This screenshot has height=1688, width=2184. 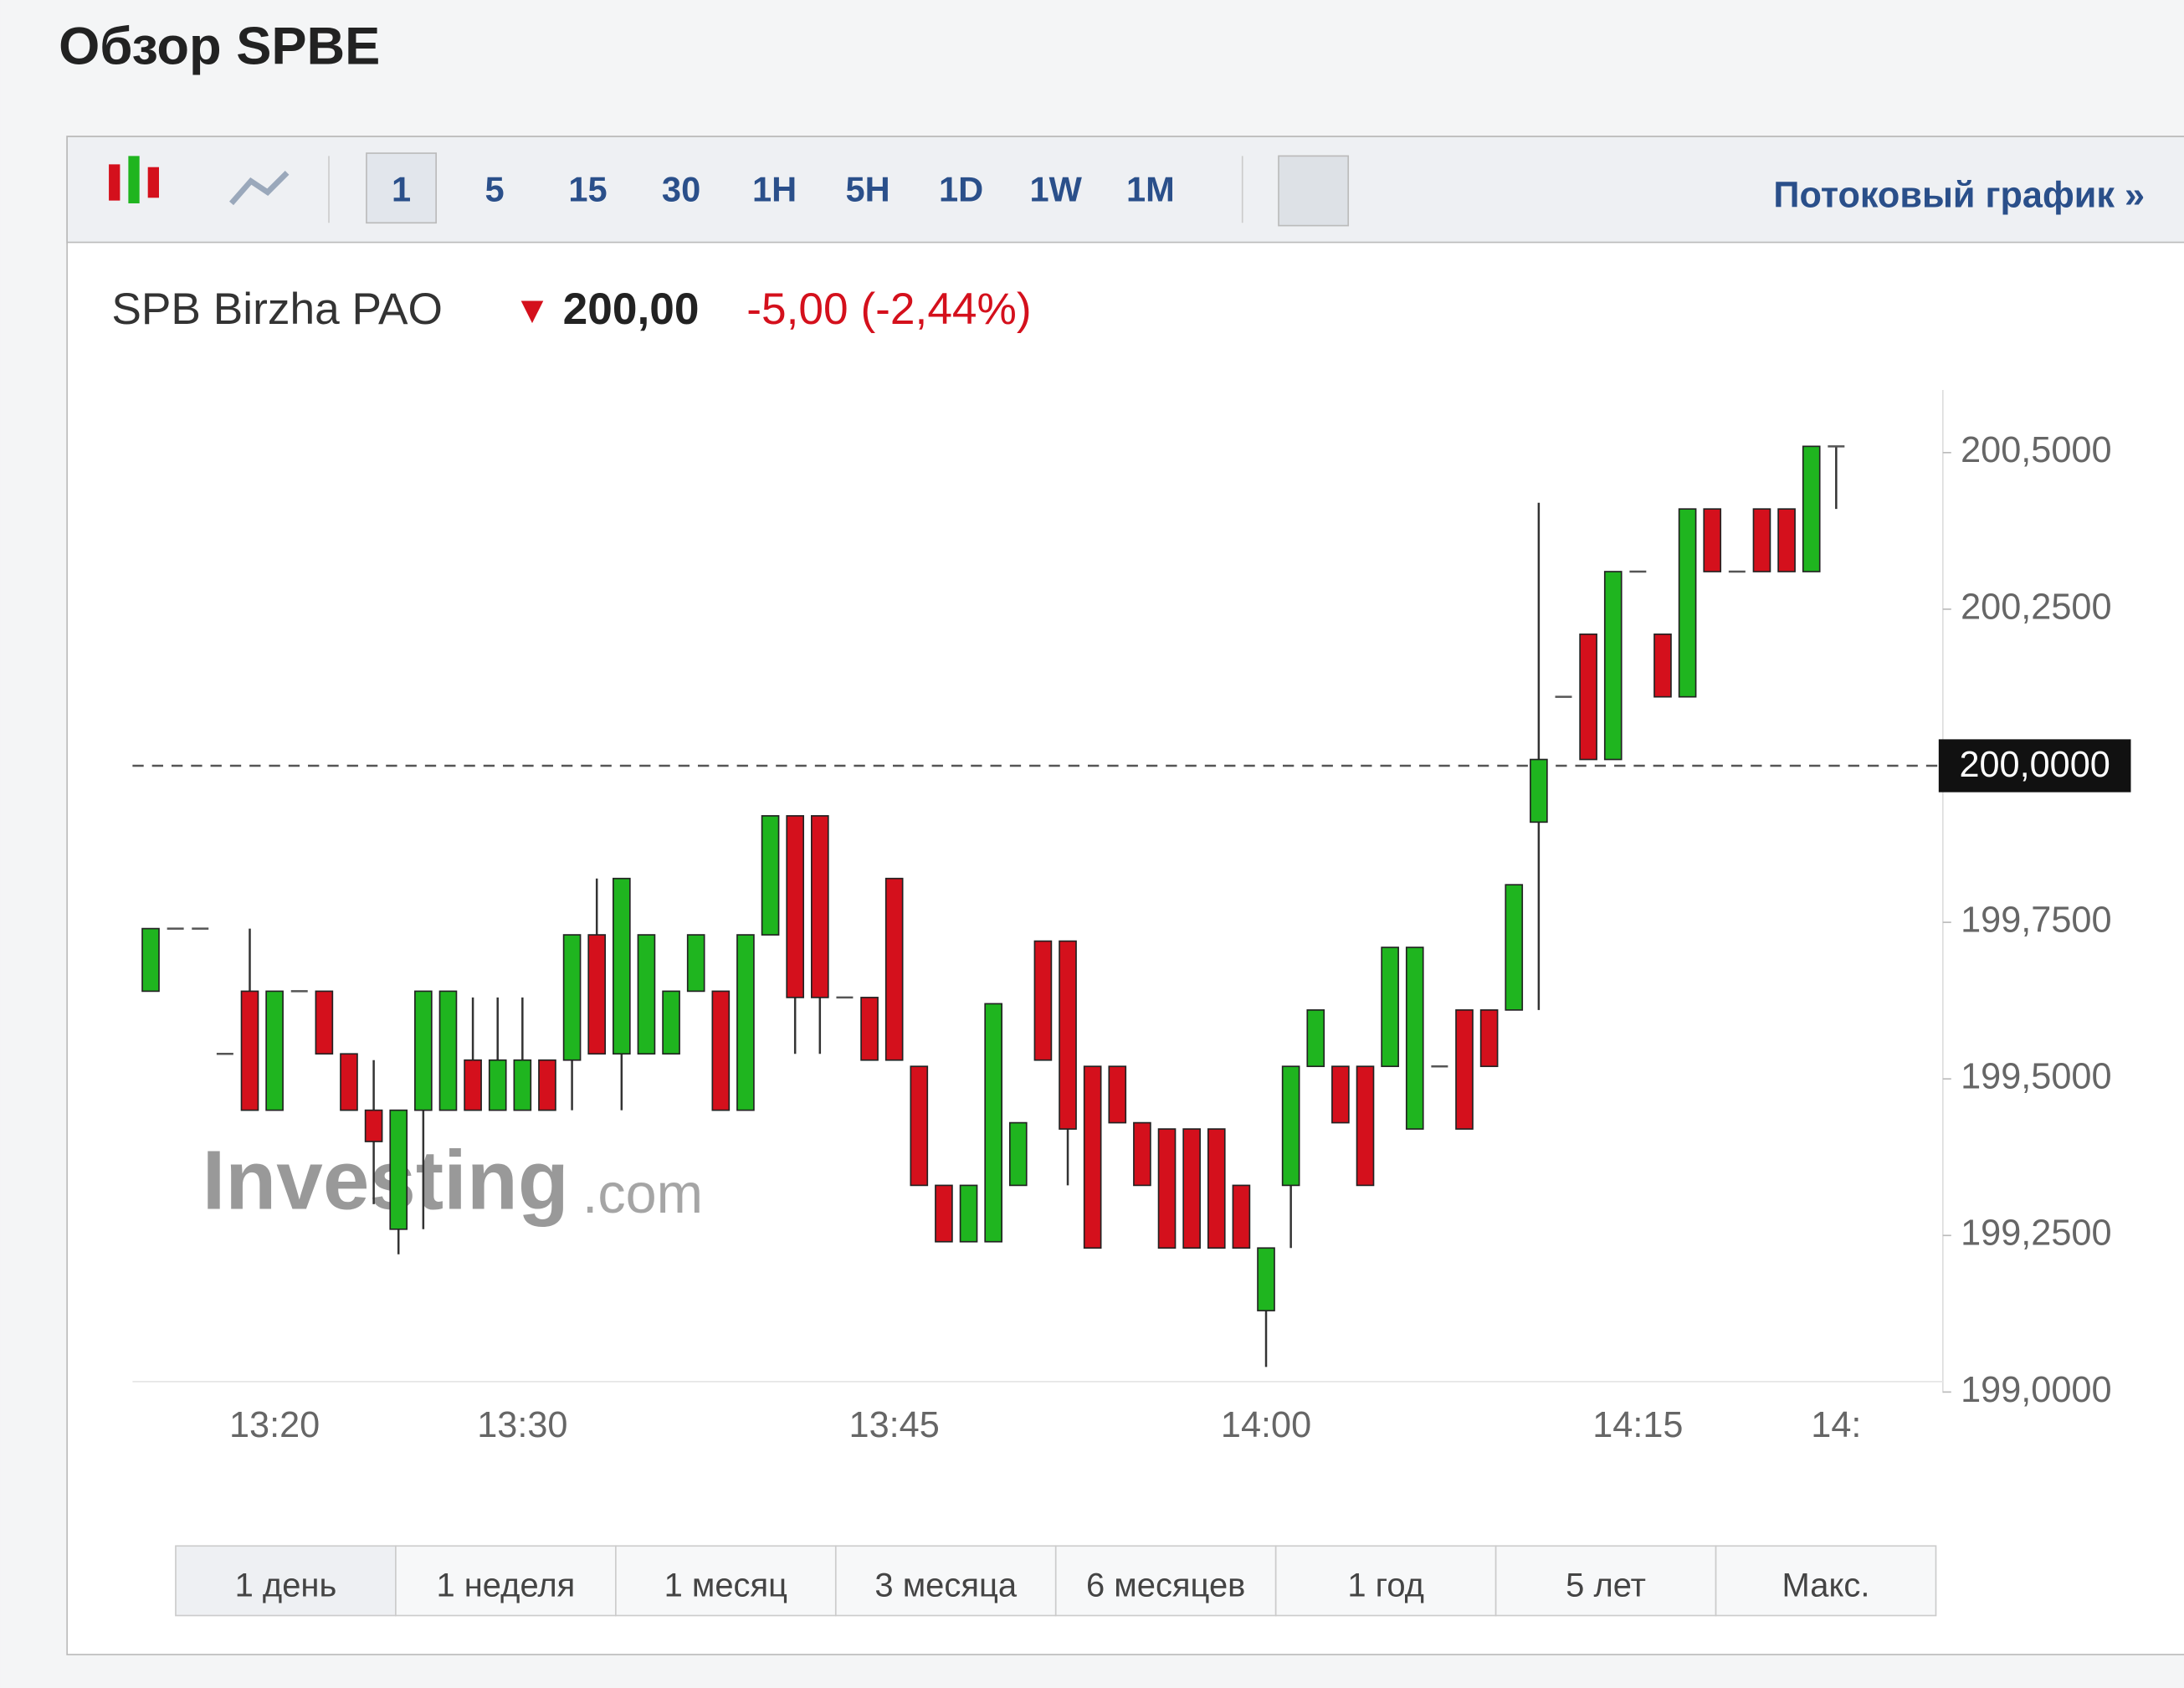 What do you see at coordinates (1266, 1425) in the screenshot?
I see `x-tick-label: 14:00` at bounding box center [1266, 1425].